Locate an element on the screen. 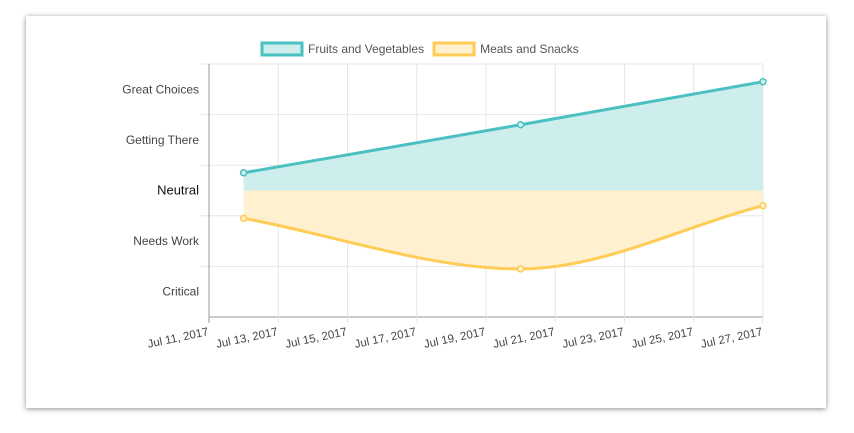  y-tick-label-getting-there: Getting There is located at coordinates (162, 140).